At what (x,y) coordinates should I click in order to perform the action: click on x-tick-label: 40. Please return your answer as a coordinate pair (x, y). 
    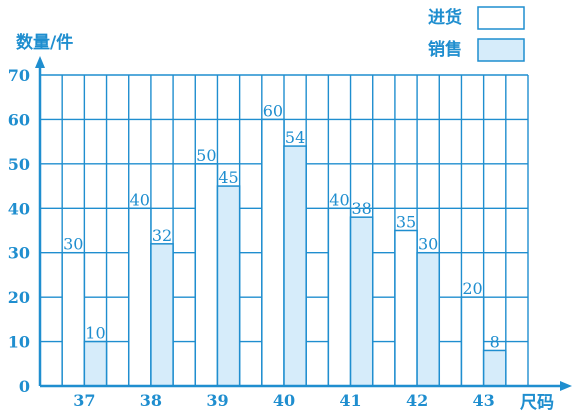
    Looking at the image, I should click on (284, 400).